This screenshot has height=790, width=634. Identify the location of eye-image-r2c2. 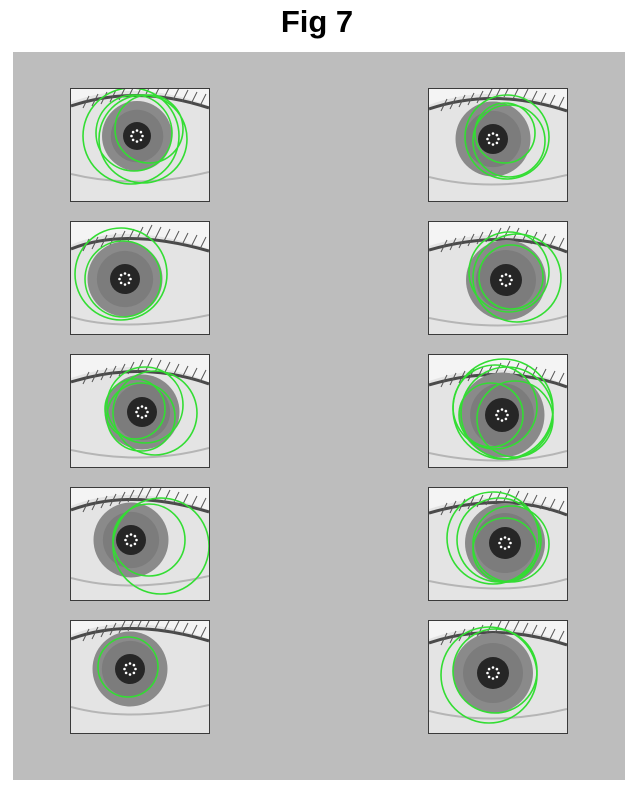
(498, 278).